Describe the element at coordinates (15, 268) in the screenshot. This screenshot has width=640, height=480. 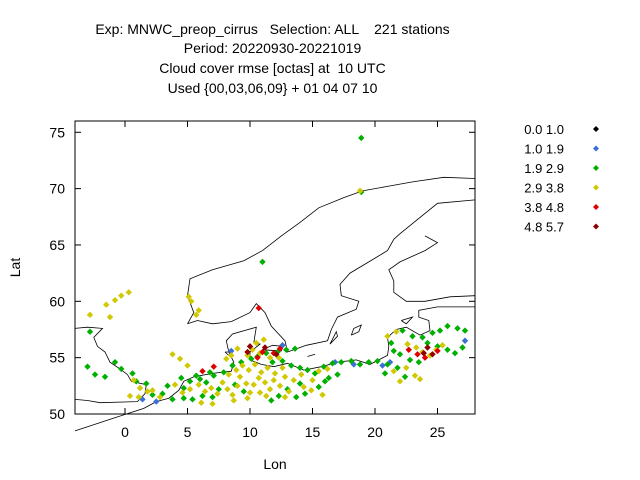
I see `y-axis-label: Lat` at that location.